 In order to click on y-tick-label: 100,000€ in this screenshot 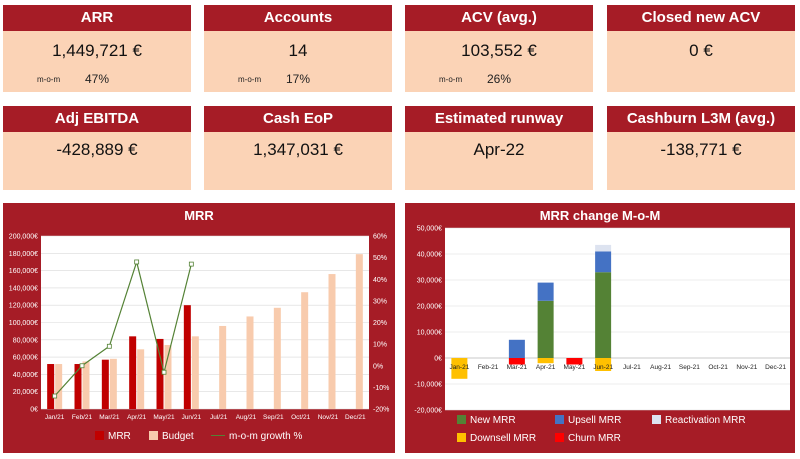, I will do `click(23, 323)`.